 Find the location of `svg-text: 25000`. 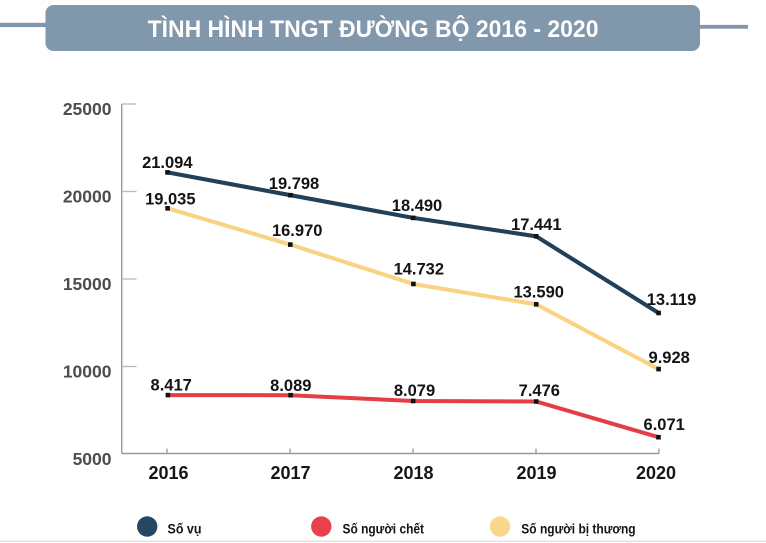

svg-text: 25000 is located at coordinates (87, 109).